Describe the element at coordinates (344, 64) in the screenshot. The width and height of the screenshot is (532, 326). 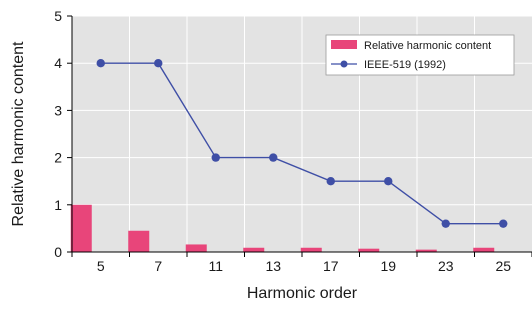
I see `legend-line-marker` at that location.